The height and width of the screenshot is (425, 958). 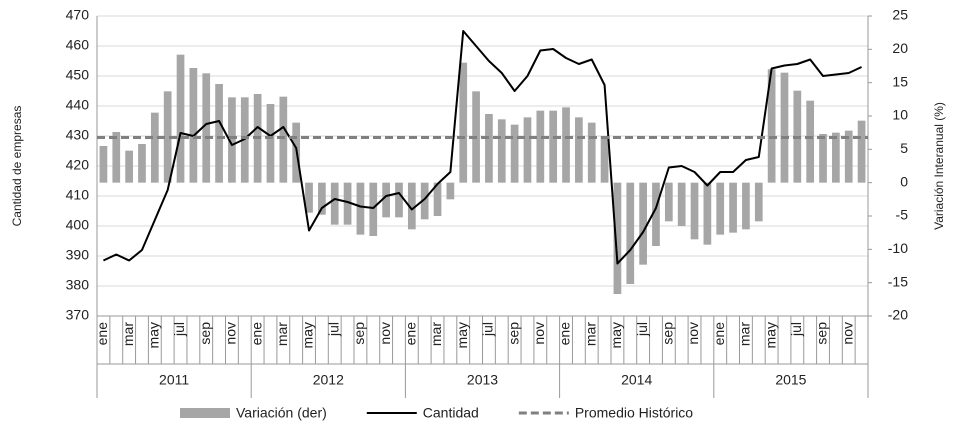 What do you see at coordinates (78, 195) in the screenshot?
I see `y-tick-label: 410` at bounding box center [78, 195].